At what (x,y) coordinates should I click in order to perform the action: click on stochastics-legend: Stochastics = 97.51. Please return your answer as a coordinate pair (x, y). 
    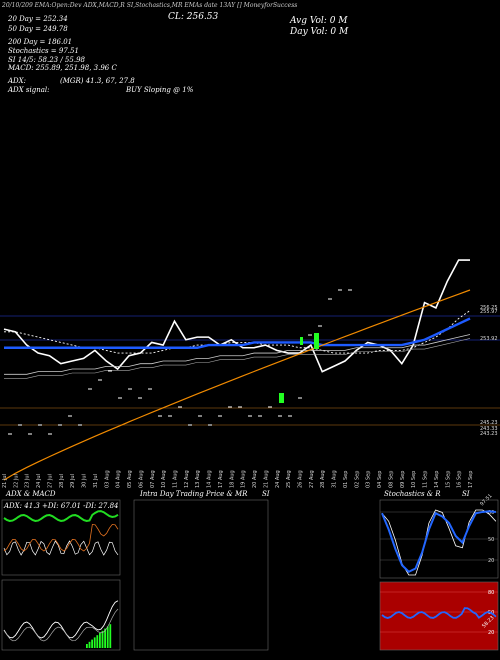
    Looking at the image, I should click on (43, 51).